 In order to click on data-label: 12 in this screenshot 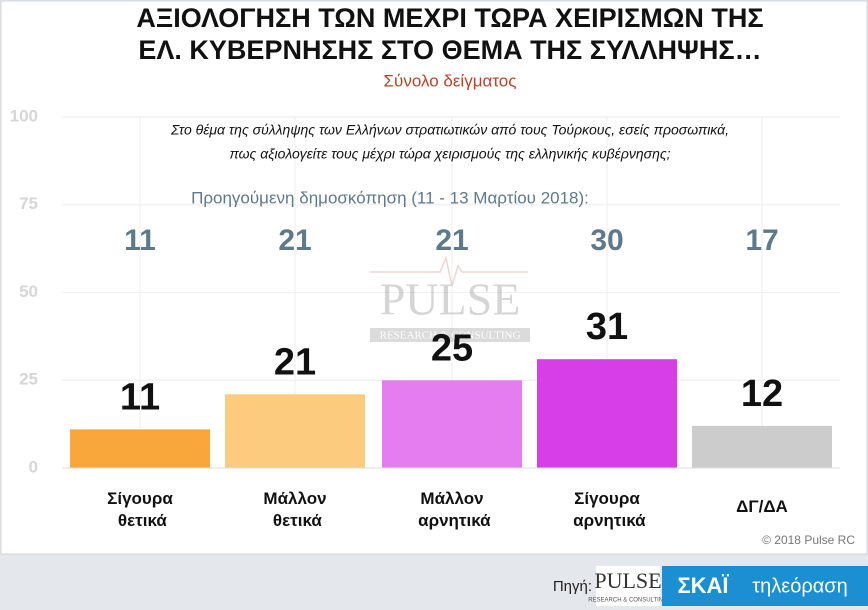, I will do `click(762, 394)`.